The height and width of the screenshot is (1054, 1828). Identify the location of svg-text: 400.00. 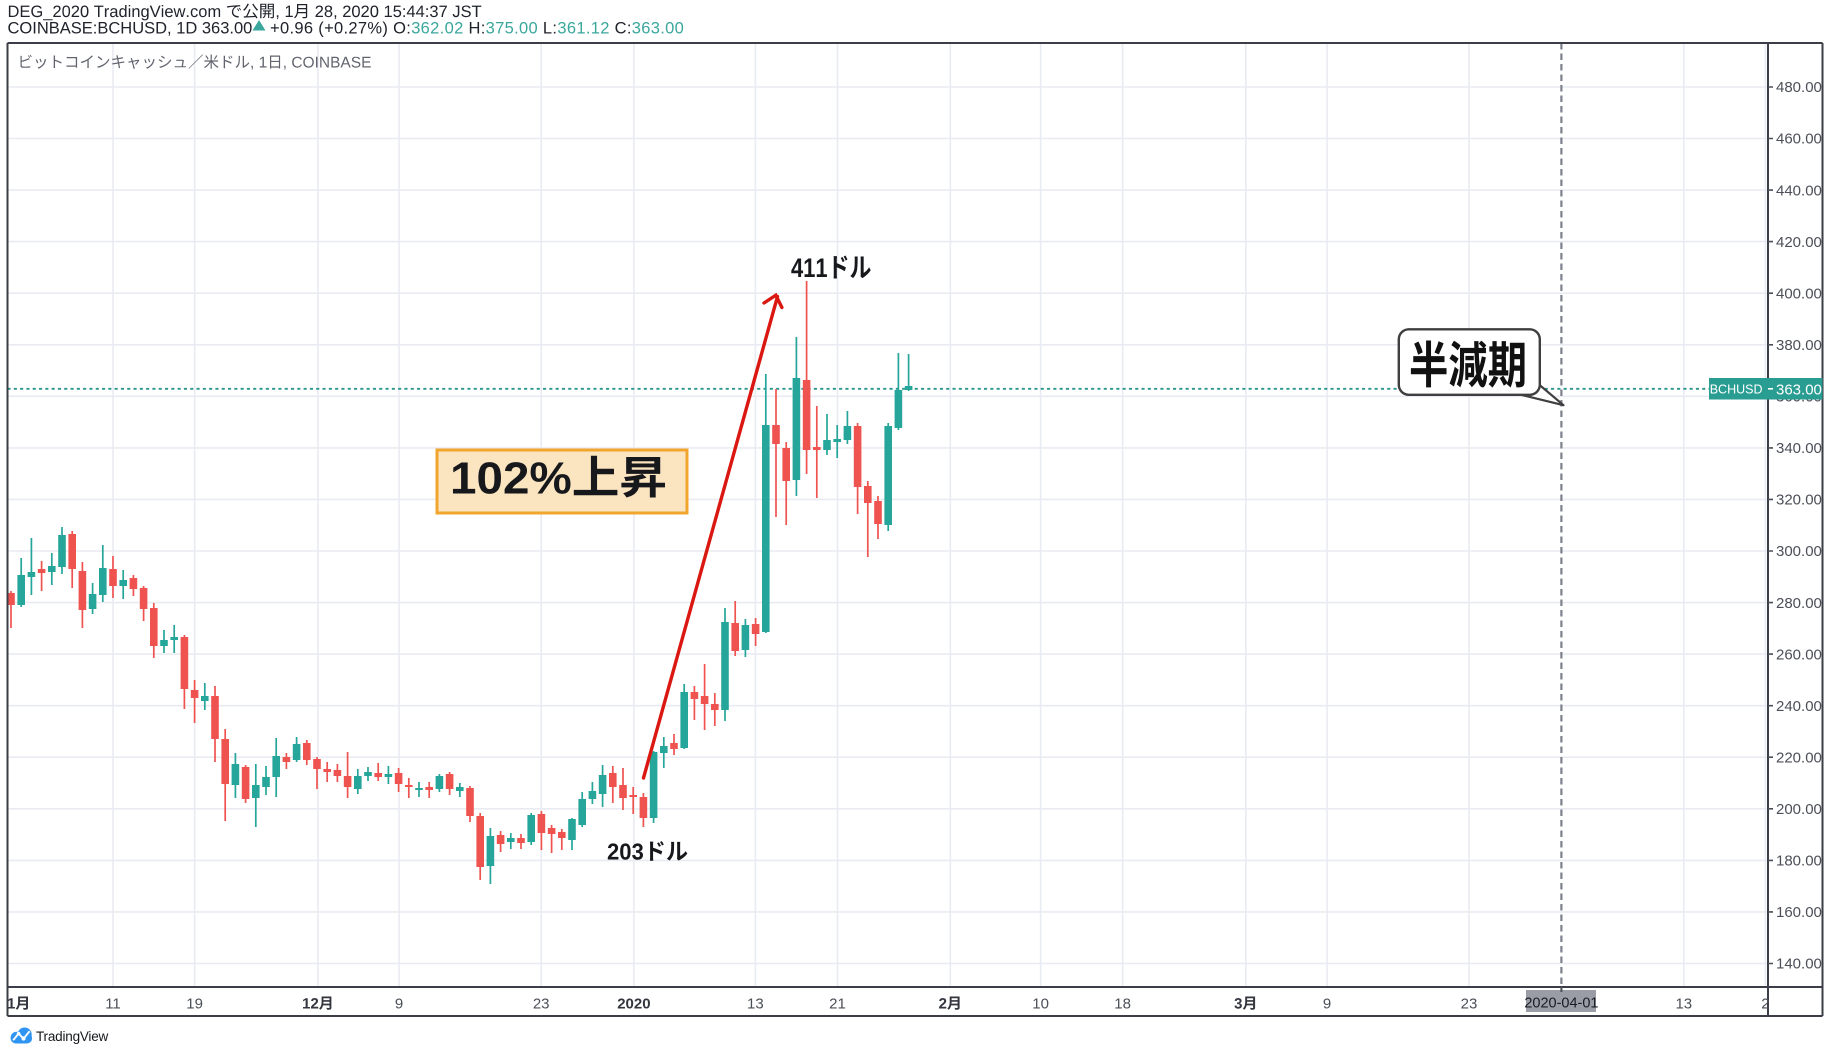
(1799, 293).